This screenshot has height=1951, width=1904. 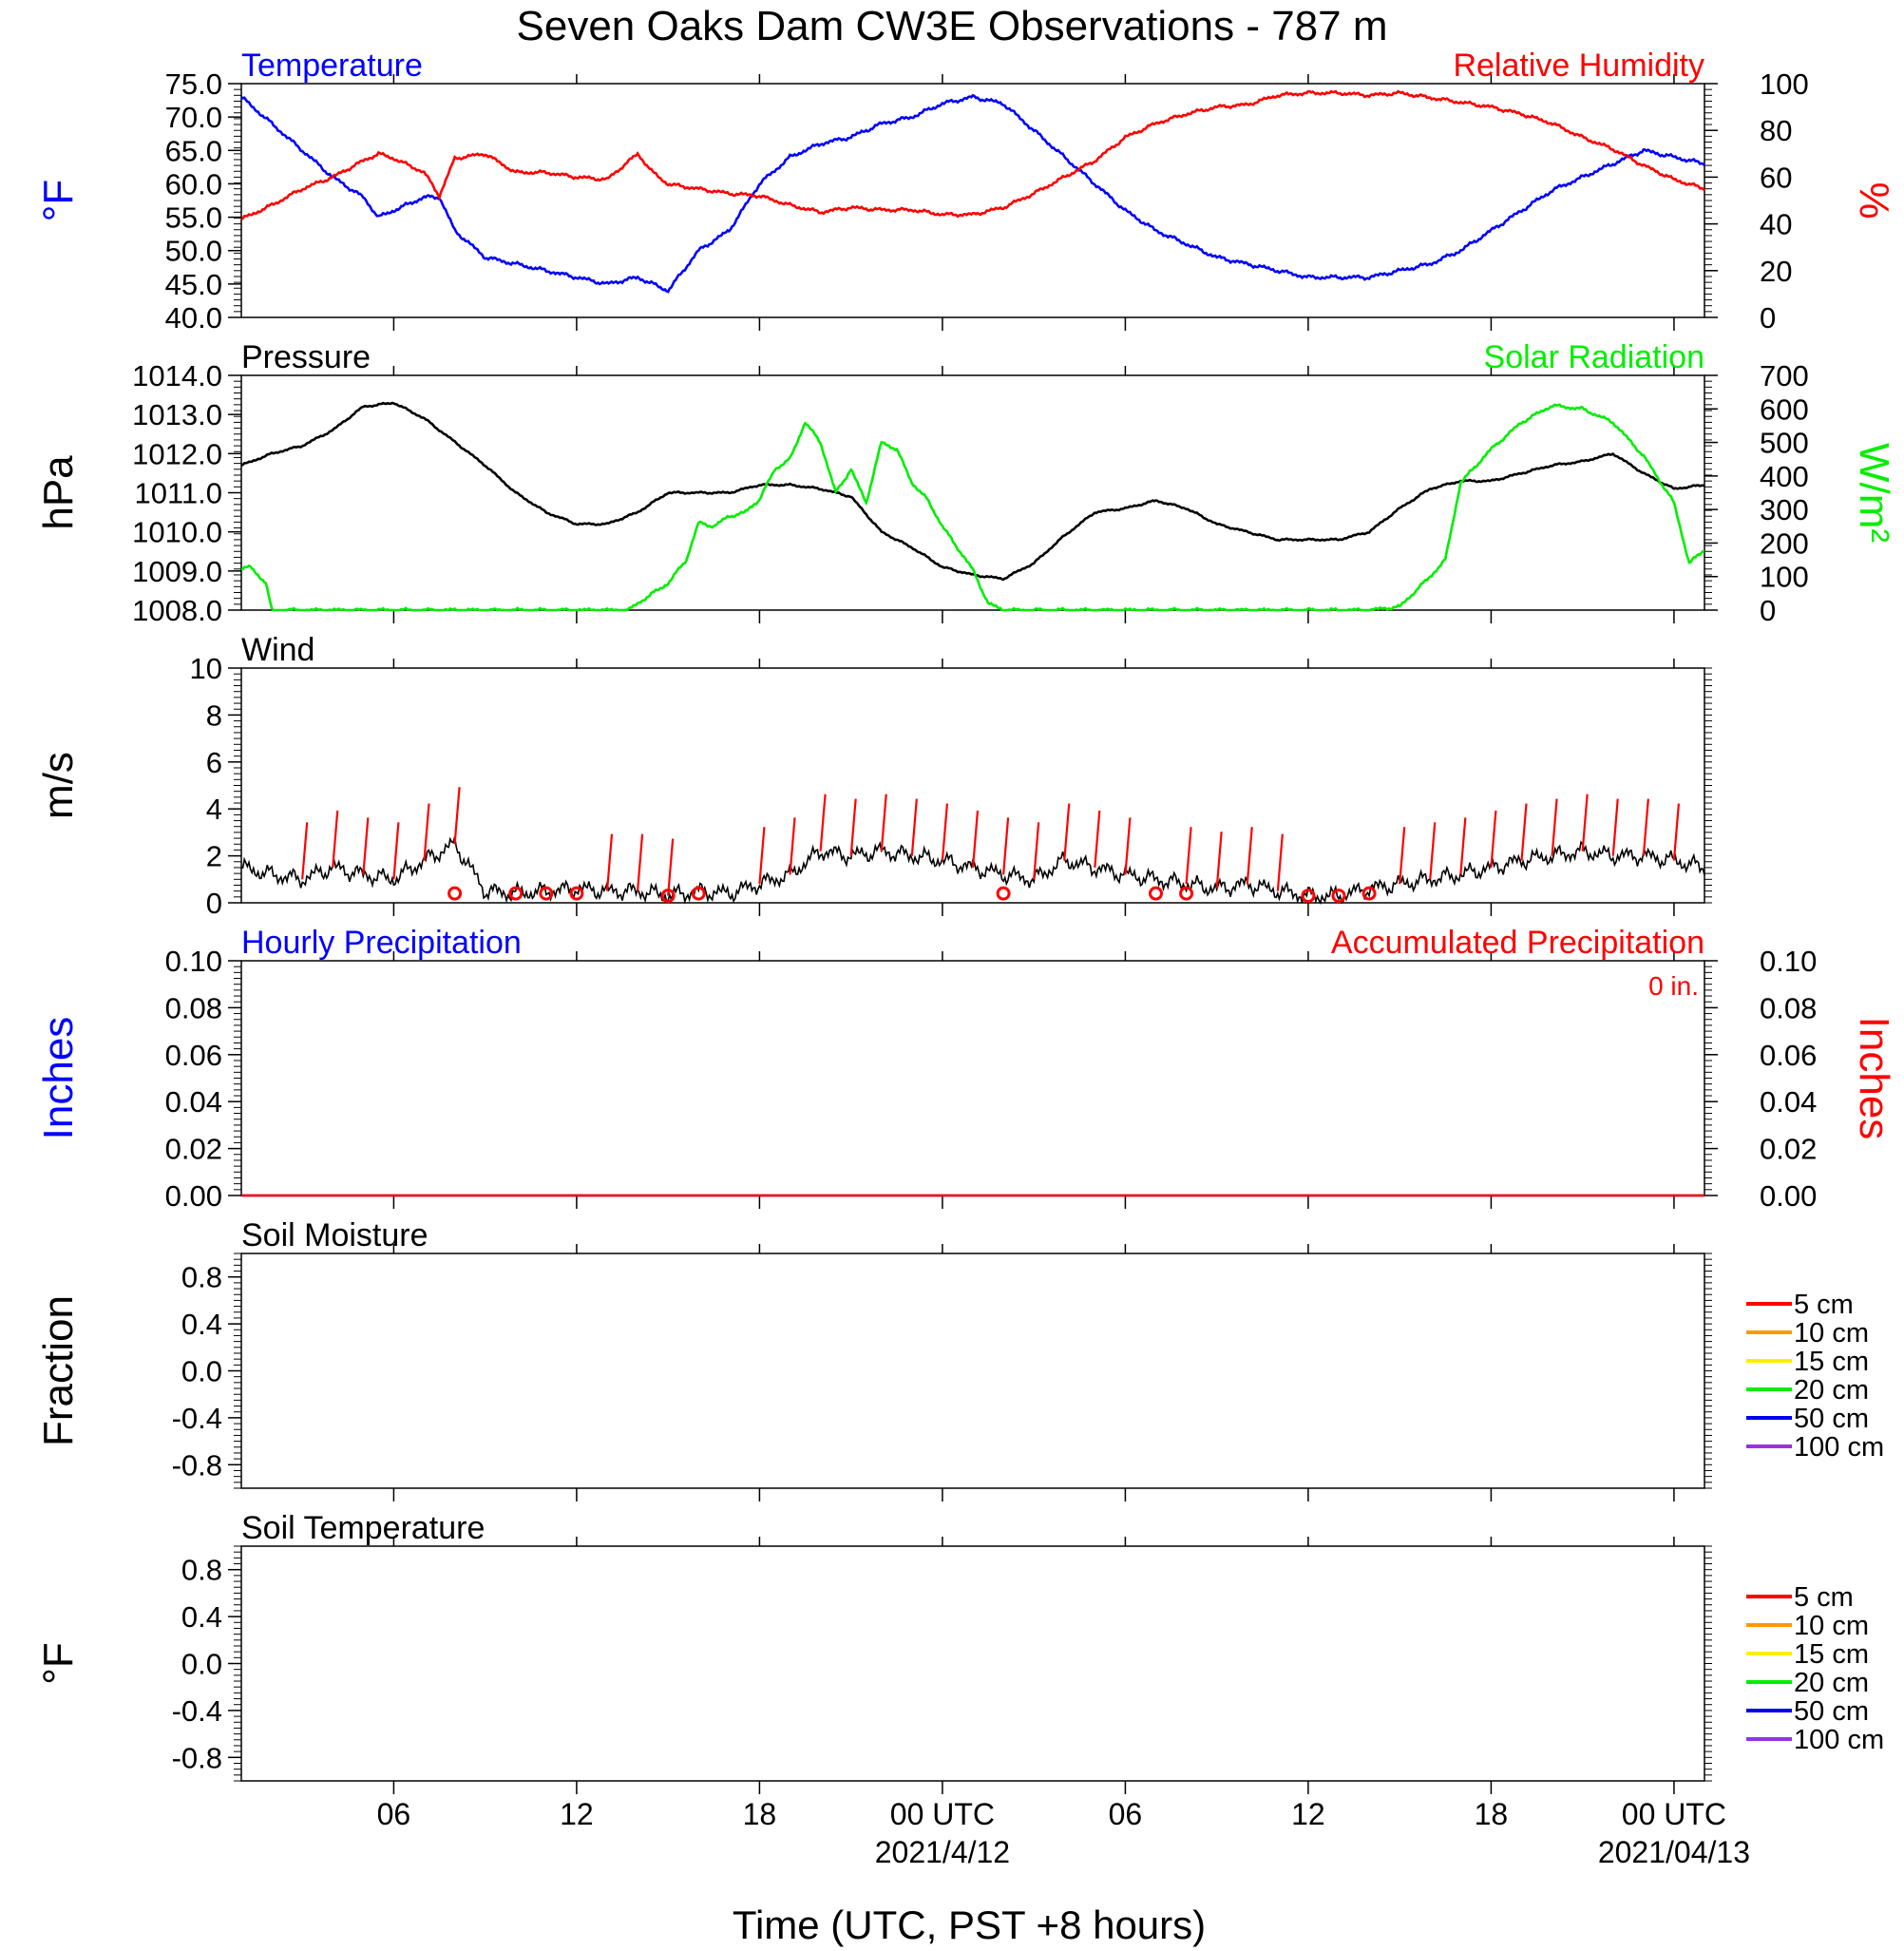 What do you see at coordinates (1578, 66) in the screenshot?
I see `panel-title-right: Relative Humidity` at bounding box center [1578, 66].